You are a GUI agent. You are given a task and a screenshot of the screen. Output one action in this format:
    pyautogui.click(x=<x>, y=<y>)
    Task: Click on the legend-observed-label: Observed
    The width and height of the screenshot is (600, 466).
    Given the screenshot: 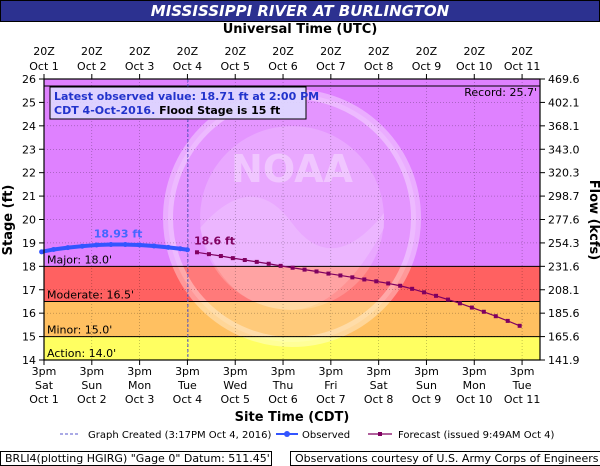 What is the action you would take?
    pyautogui.click(x=326, y=435)
    